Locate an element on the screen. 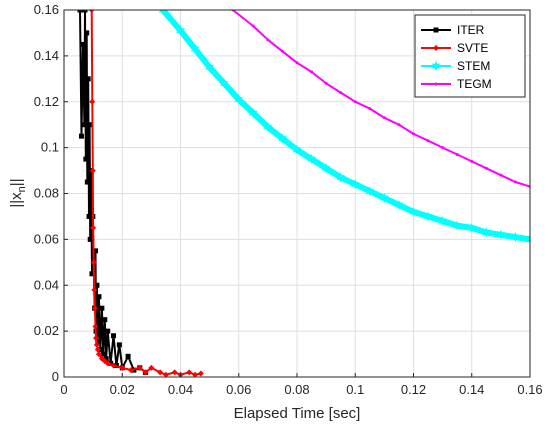  y-tick-label: 0.12 is located at coordinates (46, 101).